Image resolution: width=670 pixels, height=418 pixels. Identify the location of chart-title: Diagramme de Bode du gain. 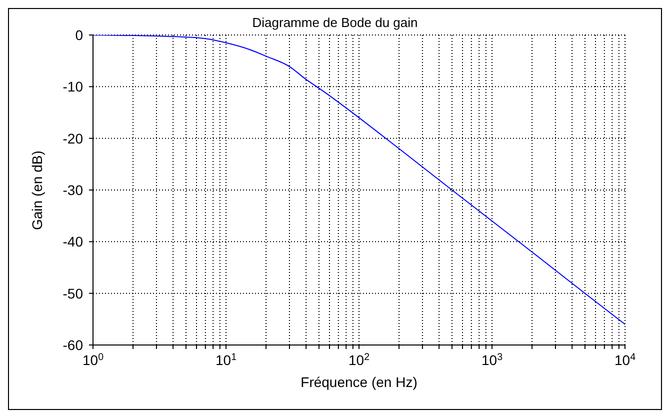
(335, 22).